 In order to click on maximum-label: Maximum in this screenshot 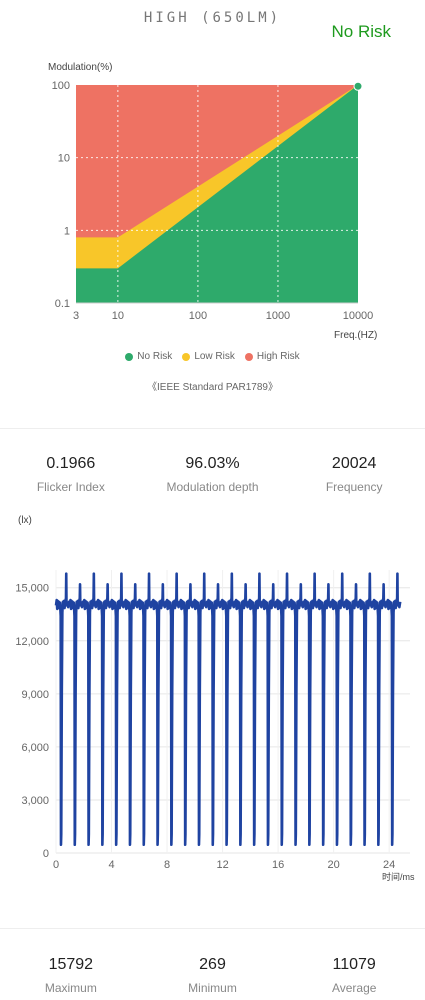, I will do `click(70, 988)`.